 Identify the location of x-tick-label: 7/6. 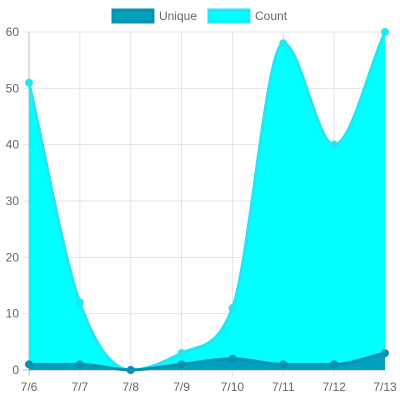
(29, 387).